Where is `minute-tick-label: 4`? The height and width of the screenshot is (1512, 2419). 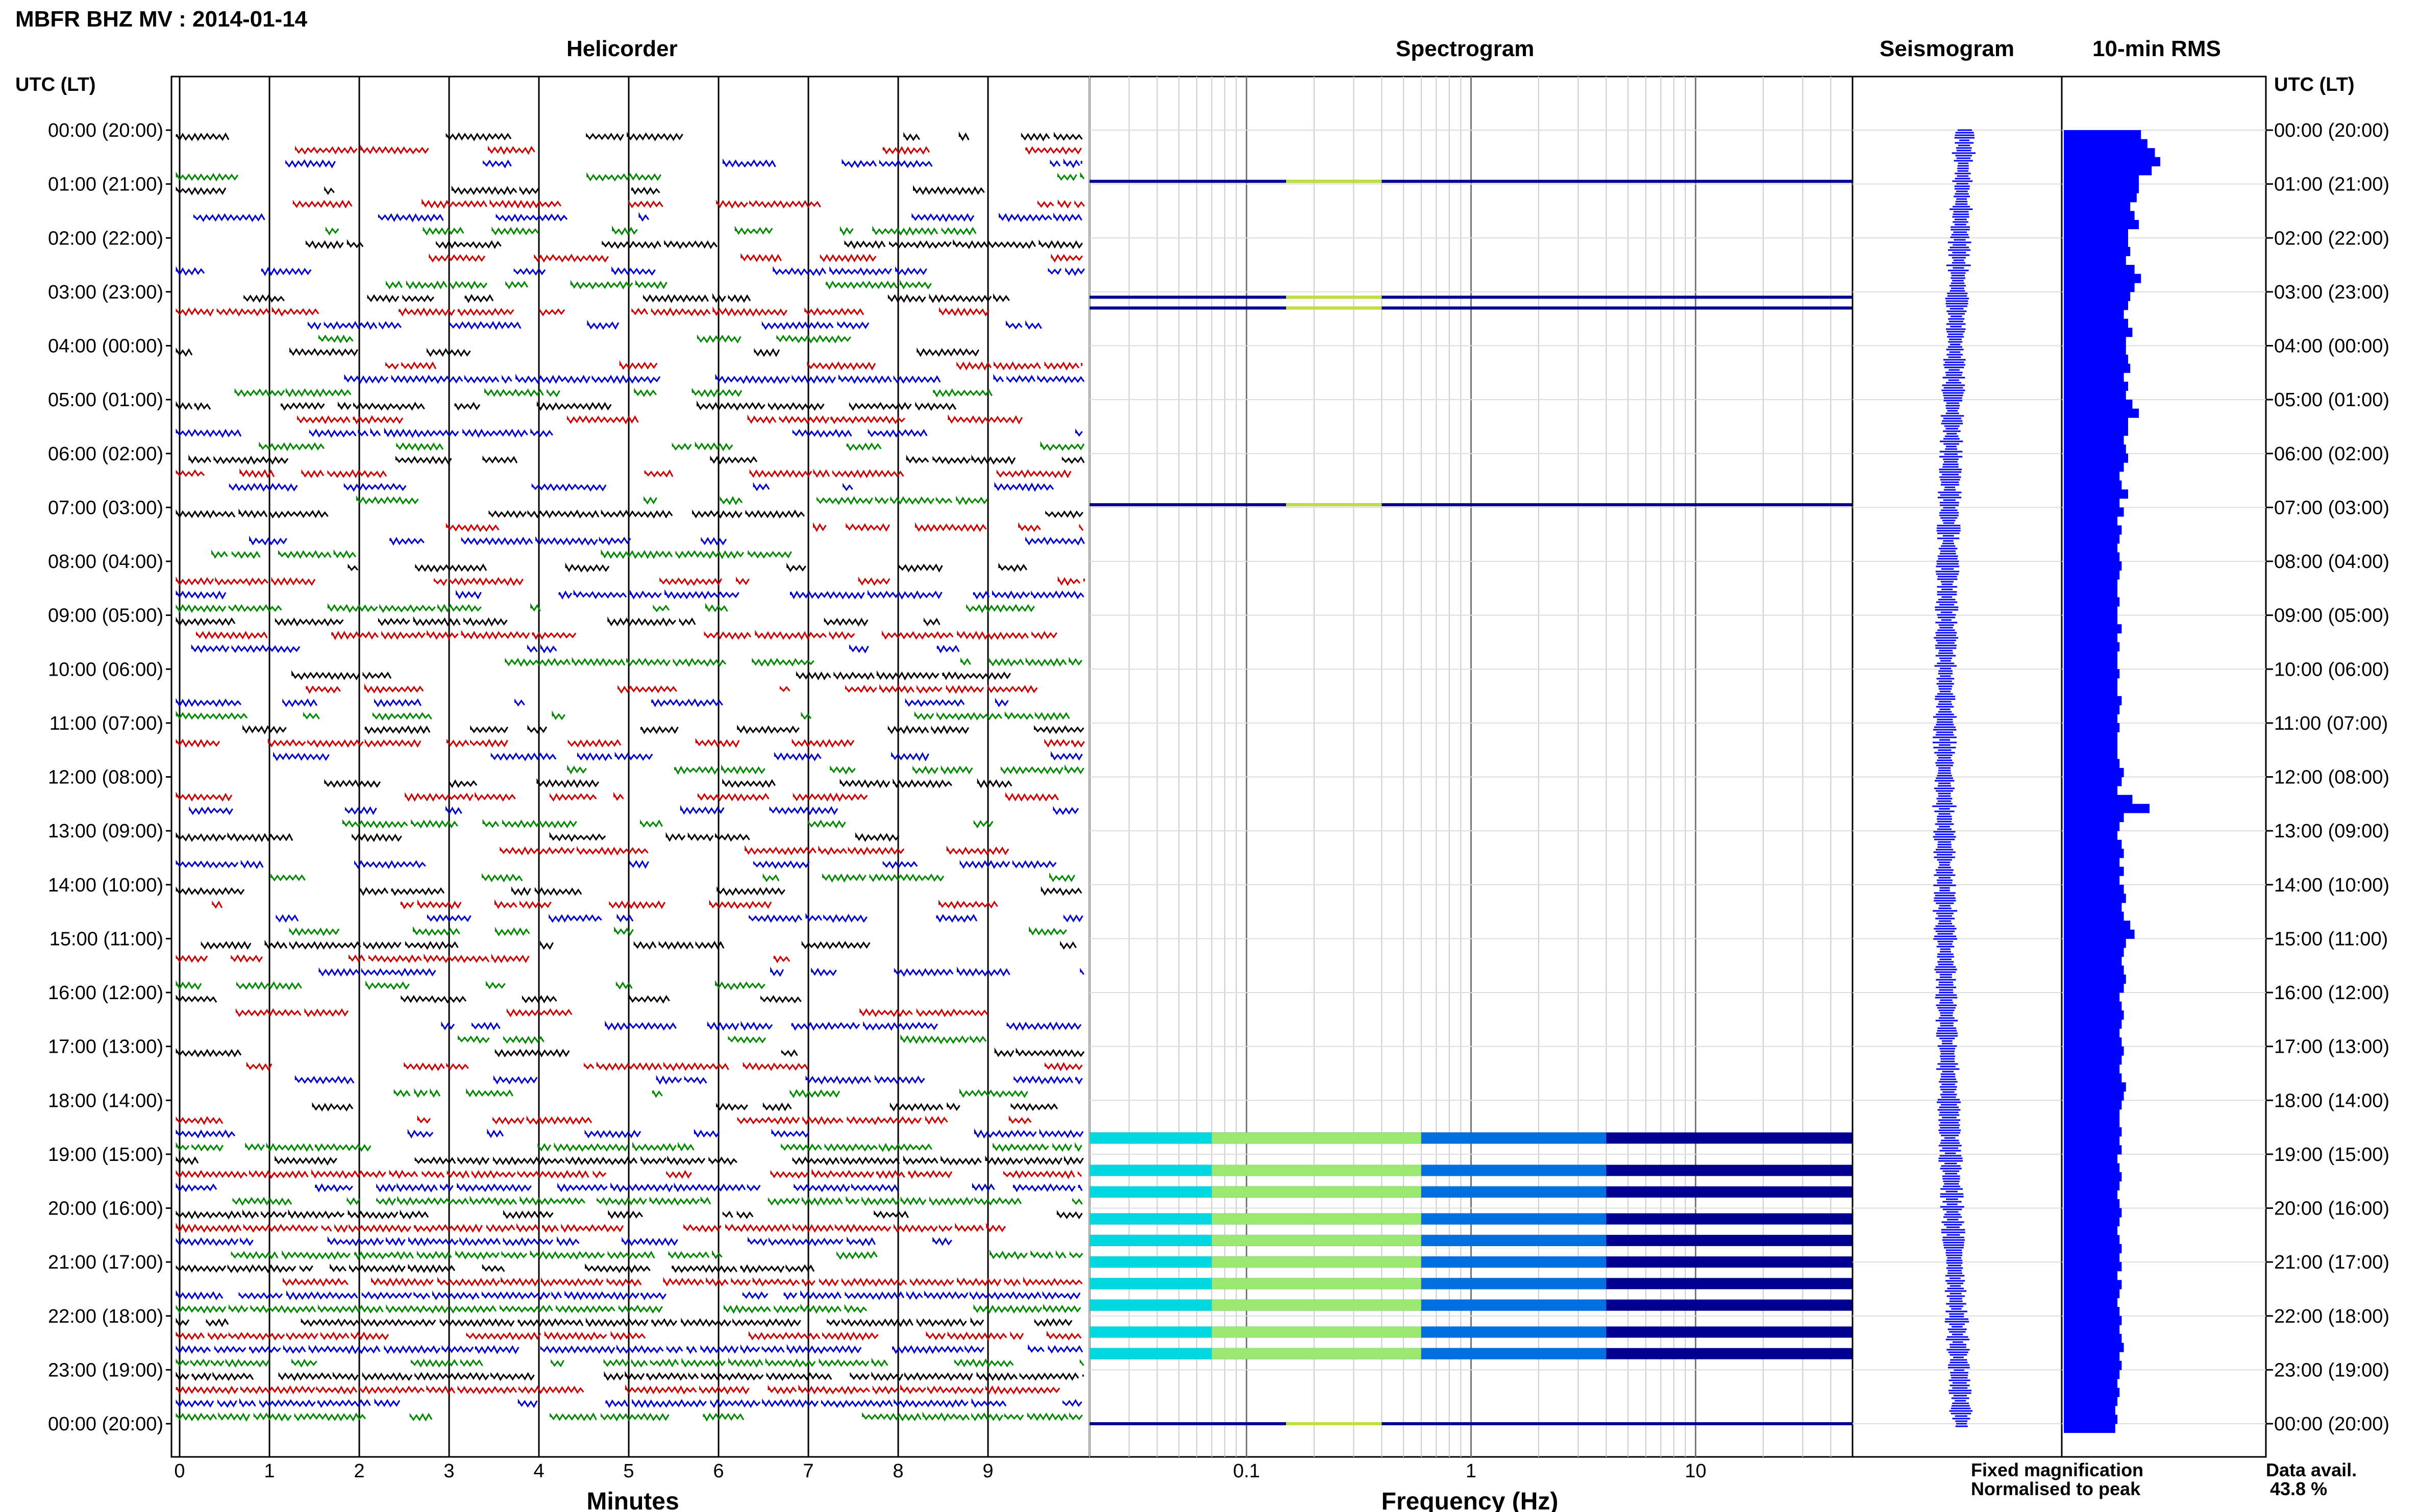 minute-tick-label: 4 is located at coordinates (538, 1471).